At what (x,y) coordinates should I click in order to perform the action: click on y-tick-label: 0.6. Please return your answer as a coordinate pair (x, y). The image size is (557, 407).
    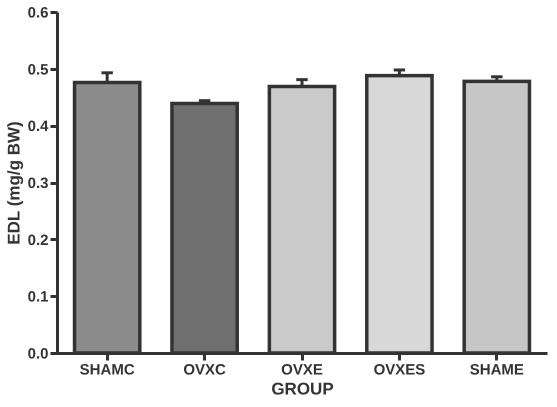
    Looking at the image, I should click on (38, 13).